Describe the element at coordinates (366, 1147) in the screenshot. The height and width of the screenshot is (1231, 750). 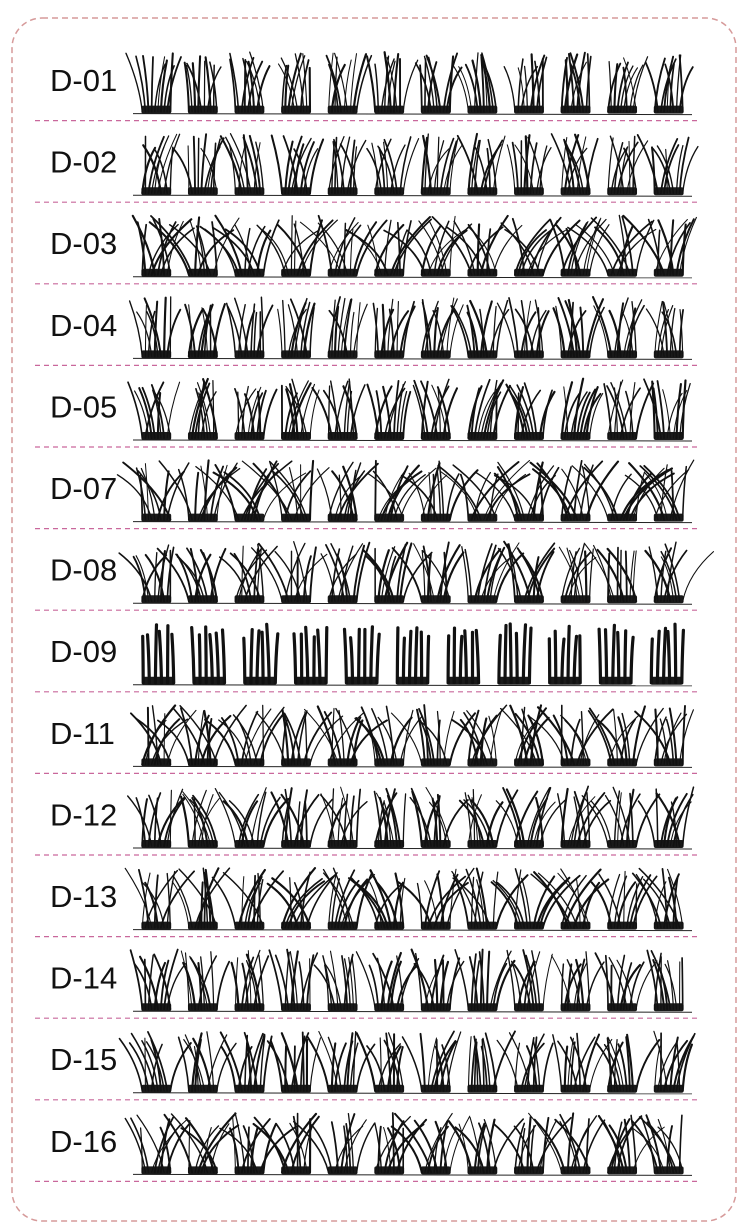
I see `lash-row: D-16` at that location.